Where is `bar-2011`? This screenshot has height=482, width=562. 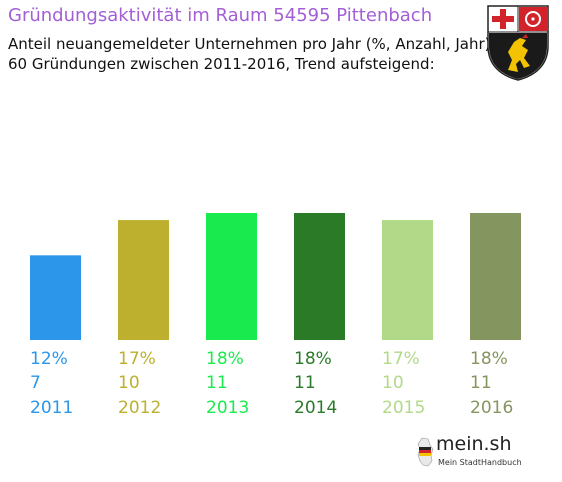
bar-2011 is located at coordinates (55, 297).